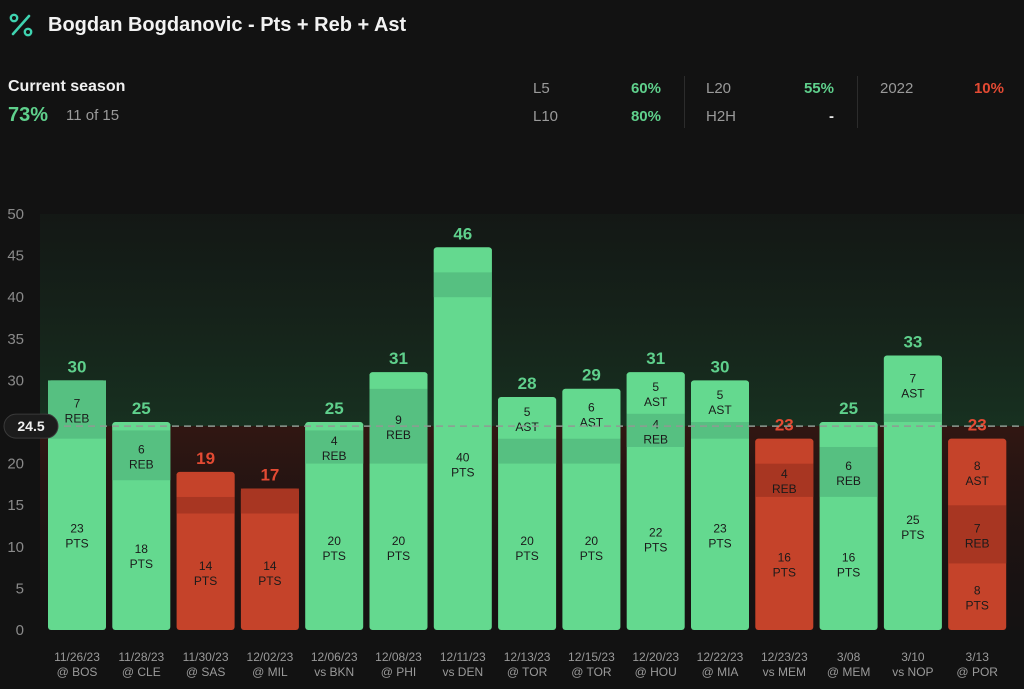 Image resolution: width=1024 pixels, height=689 pixels. I want to click on x-tick-opponent: vs BKN, so click(334, 672).